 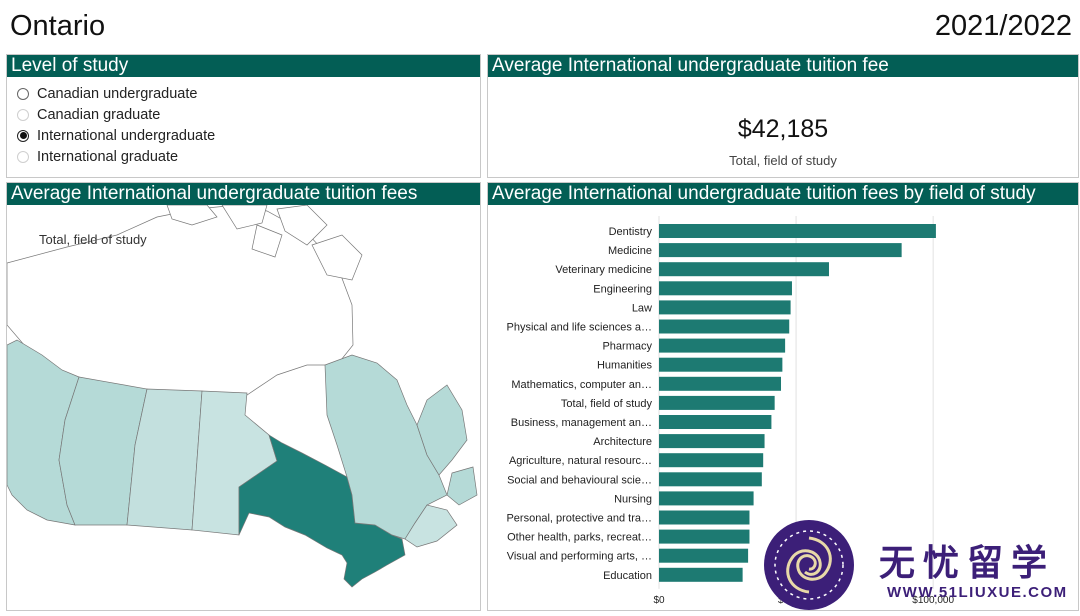 I want to click on option-label: International graduate, so click(x=108, y=156).